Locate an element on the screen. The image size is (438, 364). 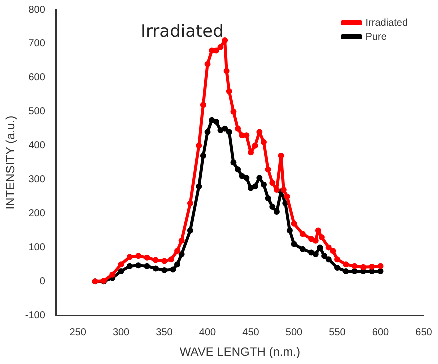
x-tick-label: 550 is located at coordinates (337, 332).